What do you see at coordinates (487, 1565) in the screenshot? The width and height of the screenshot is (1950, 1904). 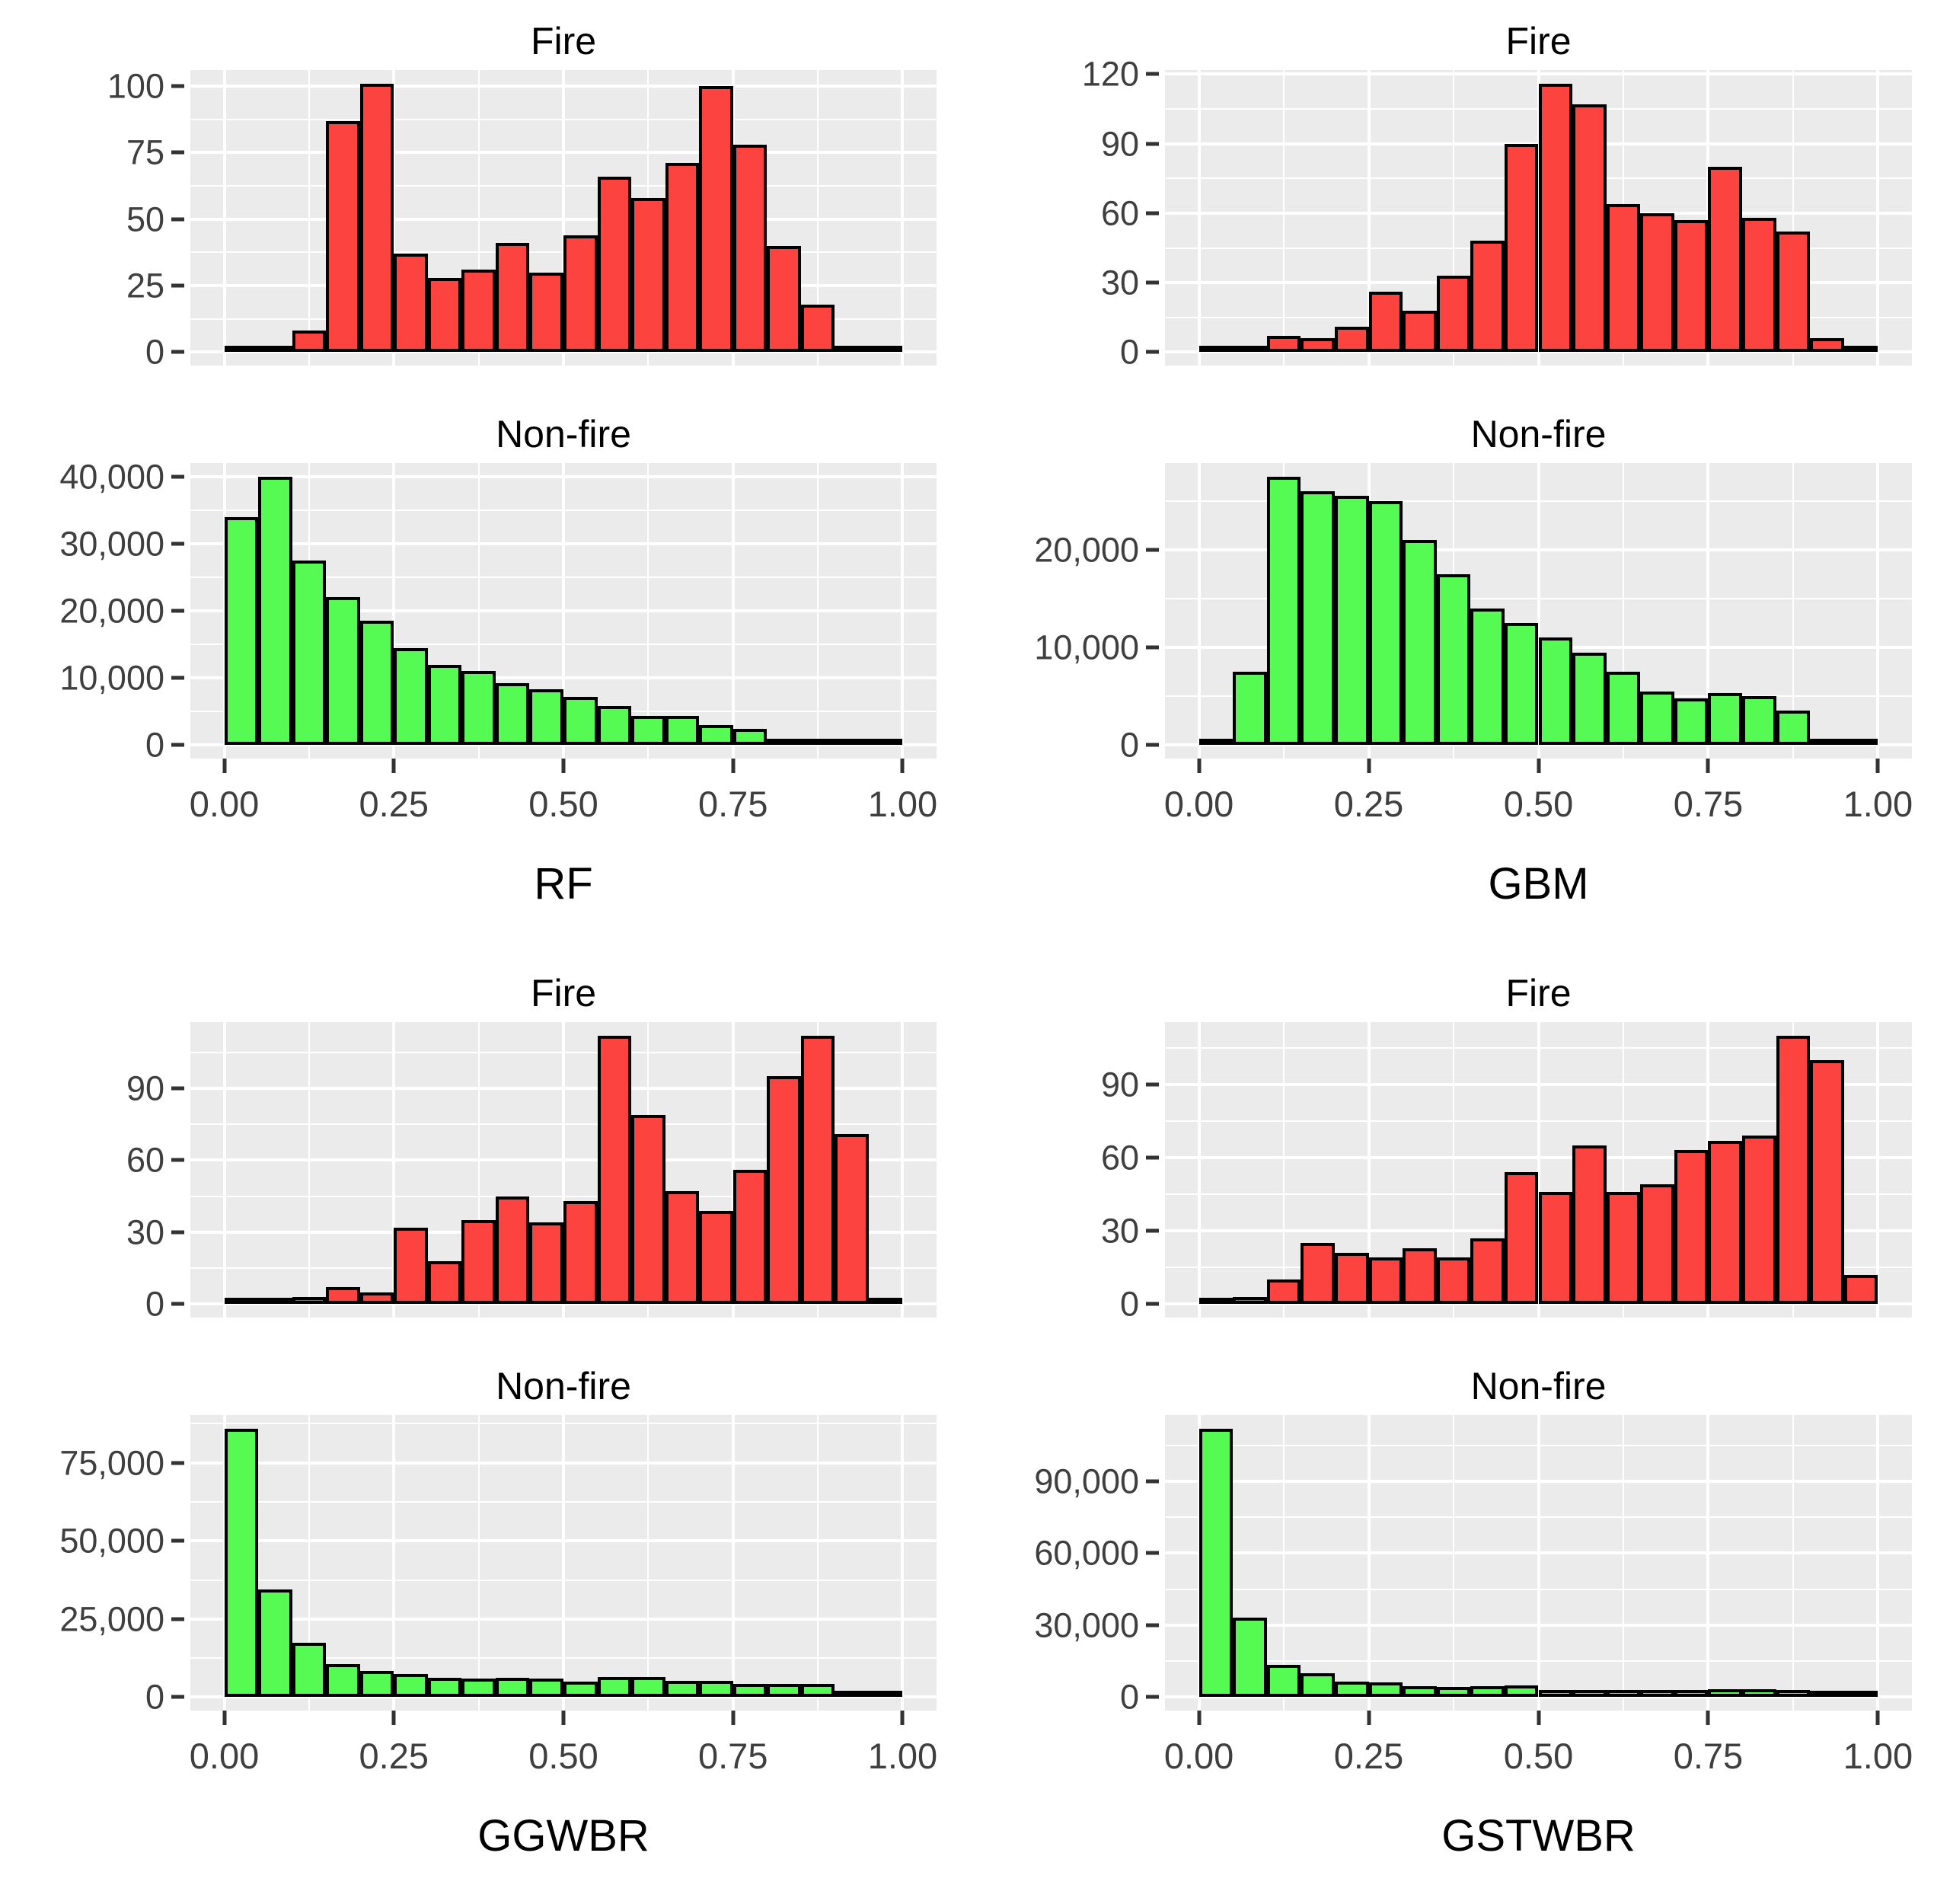 I see `nonfire-plot-row: 0 25,000 50,000 75,000` at bounding box center [487, 1565].